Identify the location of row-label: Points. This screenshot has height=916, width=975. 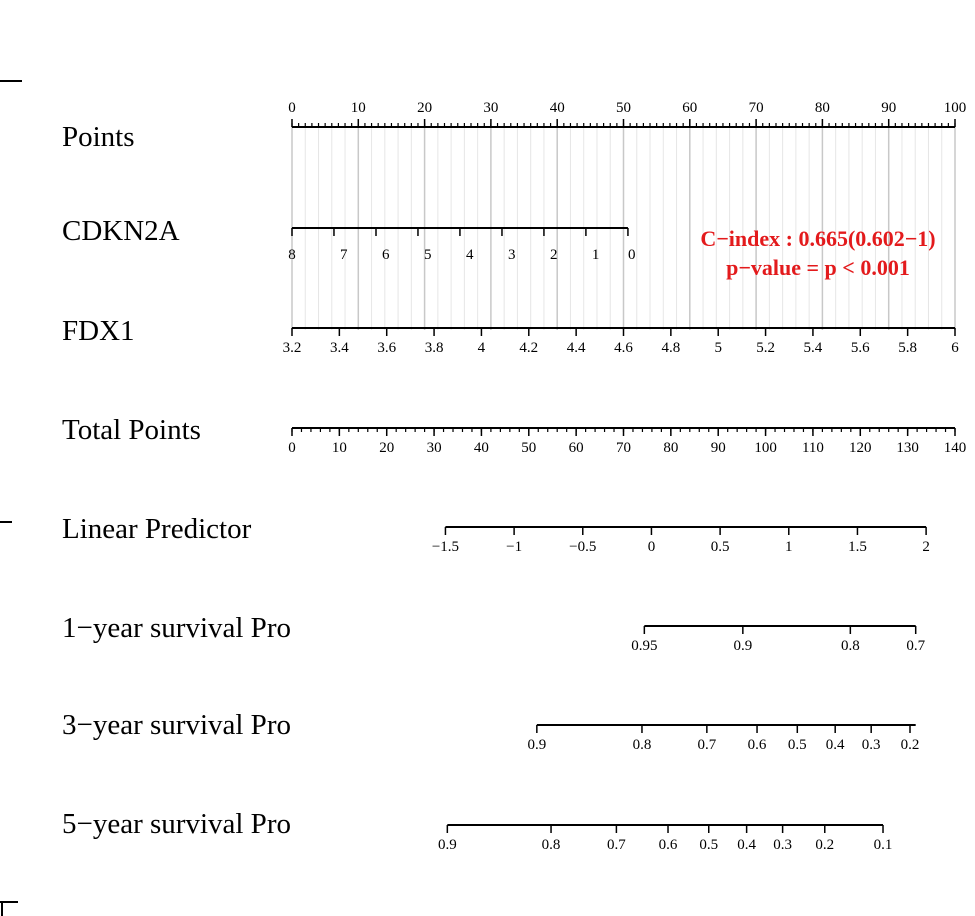
(98, 137).